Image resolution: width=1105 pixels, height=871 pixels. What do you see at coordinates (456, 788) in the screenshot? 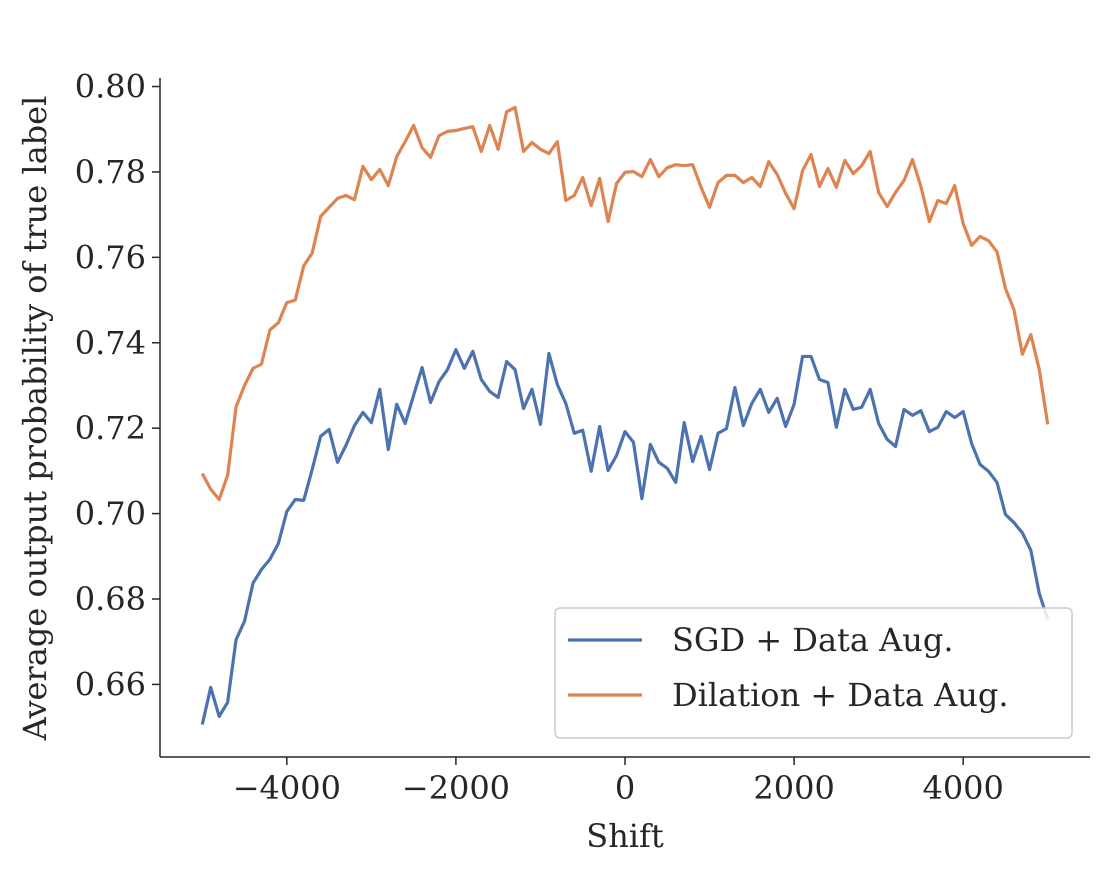
I see `x-tick-label: −2000` at bounding box center [456, 788].